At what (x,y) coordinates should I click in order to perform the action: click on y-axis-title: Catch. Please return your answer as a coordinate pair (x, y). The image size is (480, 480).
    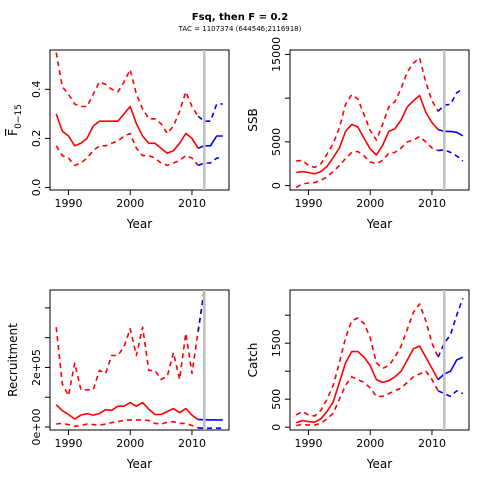
    Looking at the image, I should click on (253, 360).